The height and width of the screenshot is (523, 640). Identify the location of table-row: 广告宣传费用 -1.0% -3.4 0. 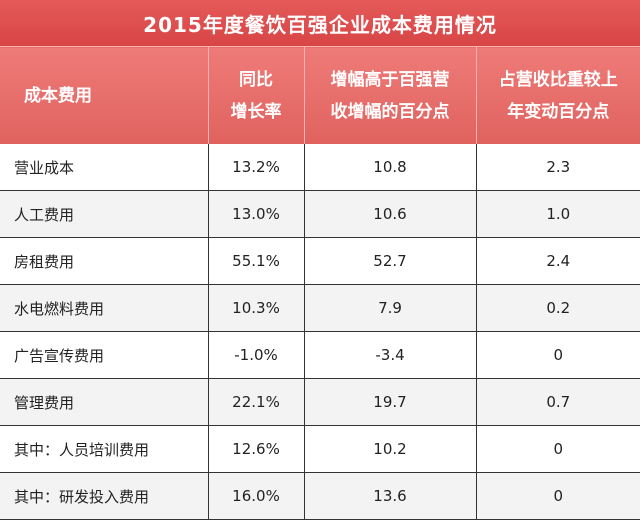
(320, 355).